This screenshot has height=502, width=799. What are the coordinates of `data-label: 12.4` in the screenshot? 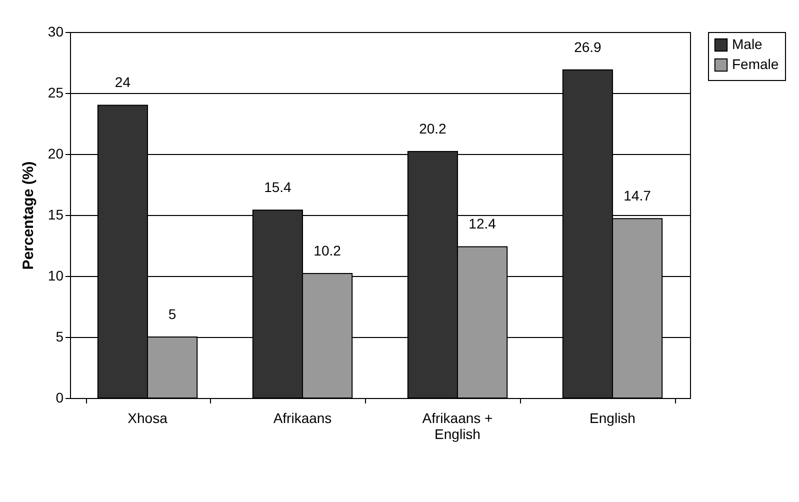 It's located at (482, 224).